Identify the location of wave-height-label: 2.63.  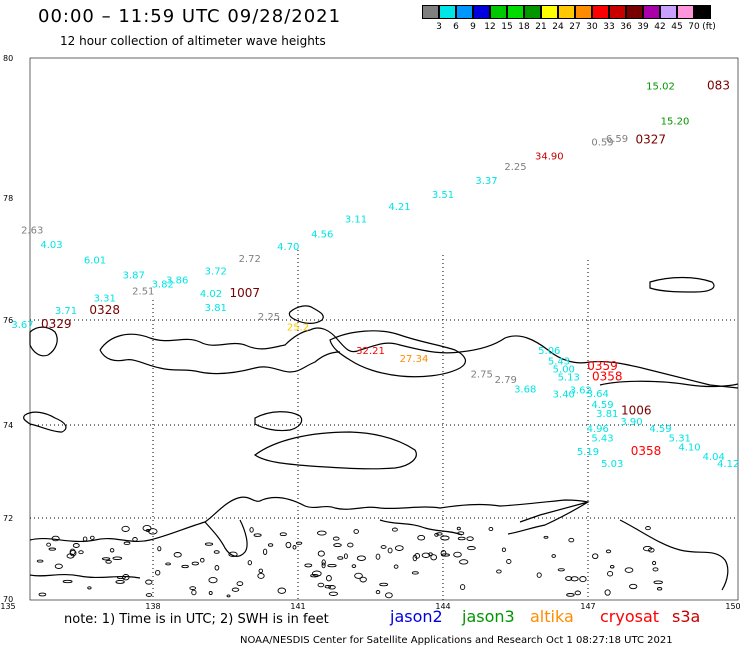
(32, 230).